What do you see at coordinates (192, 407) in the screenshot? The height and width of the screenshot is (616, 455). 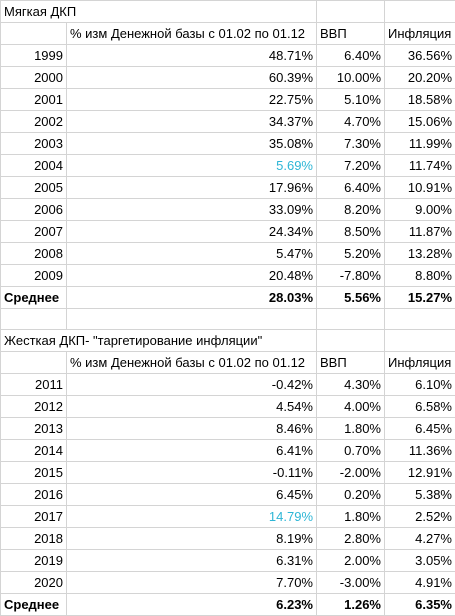 I see `money-base-cell: 4.54%` at bounding box center [192, 407].